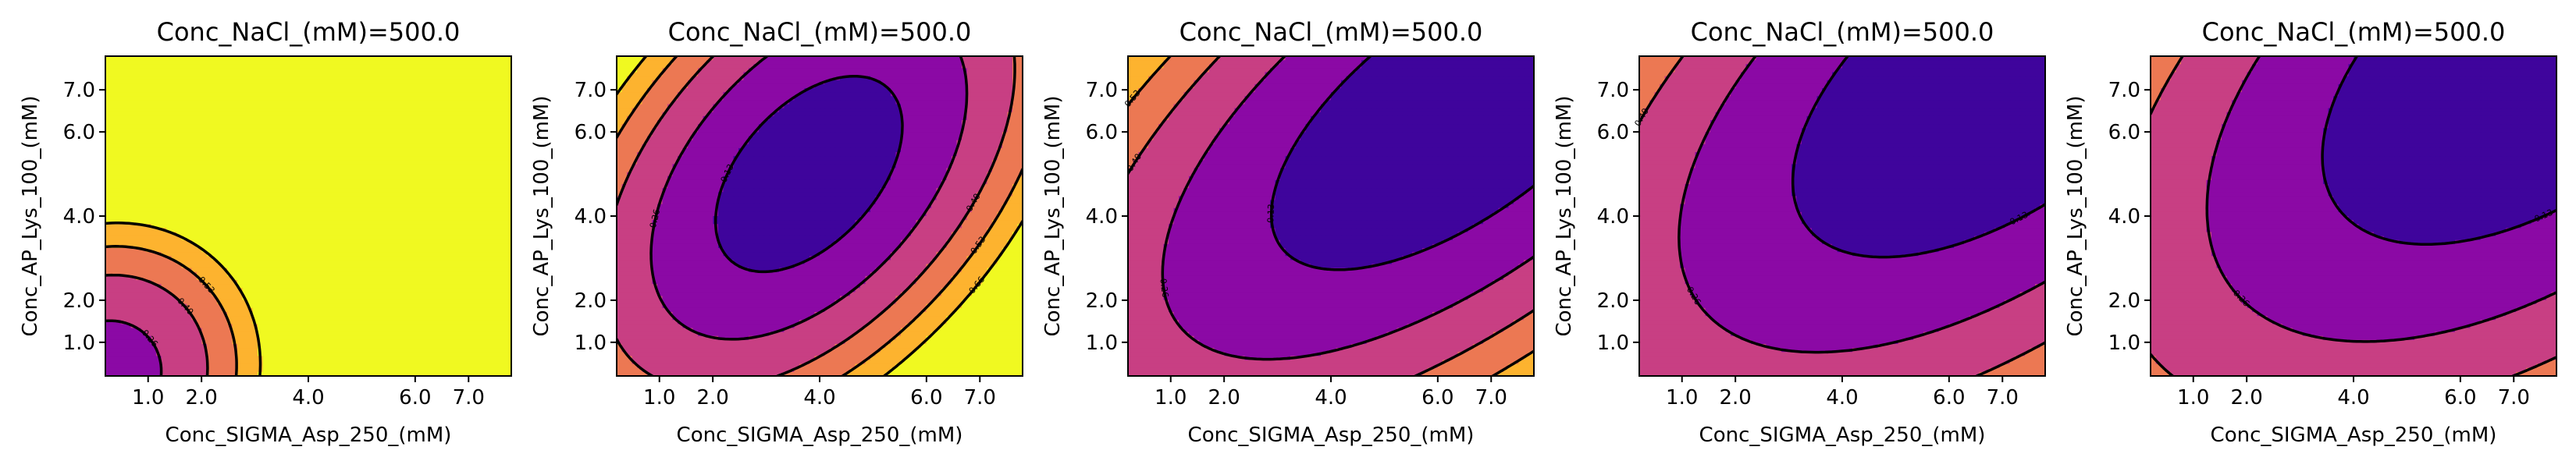 The width and height of the screenshot is (2576, 468). What do you see at coordinates (1270, 214) in the screenshot?
I see `contour-label: 0.13` at bounding box center [1270, 214].